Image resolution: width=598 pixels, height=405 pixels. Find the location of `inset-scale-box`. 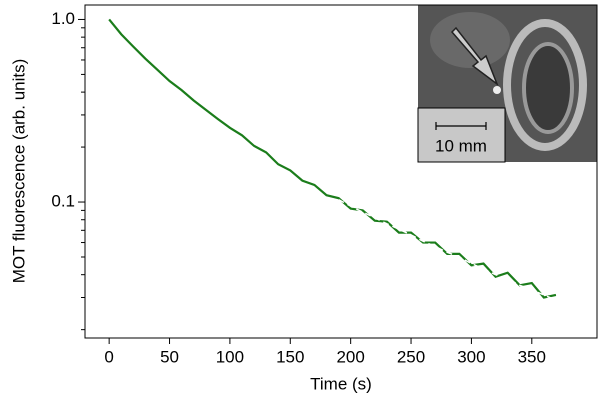

inset-scale-box is located at coordinates (461, 135).